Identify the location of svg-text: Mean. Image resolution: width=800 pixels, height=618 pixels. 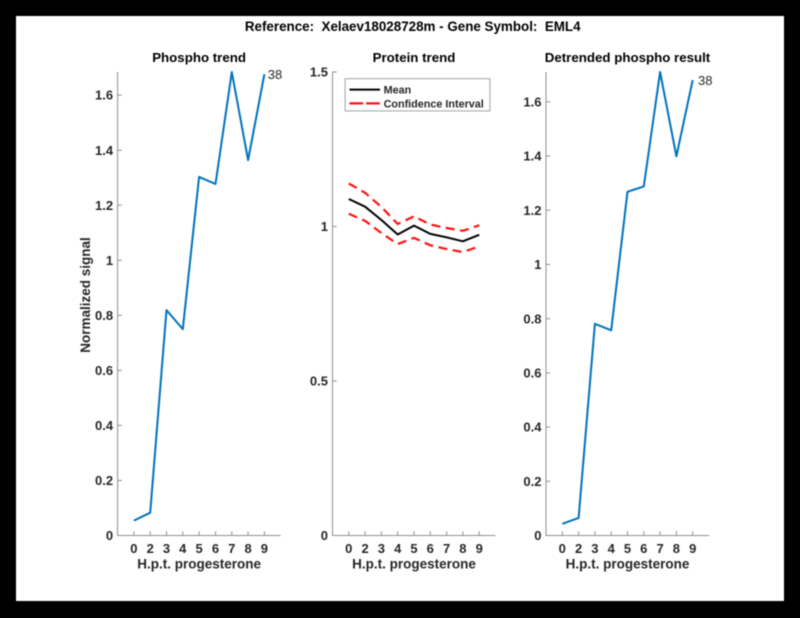
(398, 91).